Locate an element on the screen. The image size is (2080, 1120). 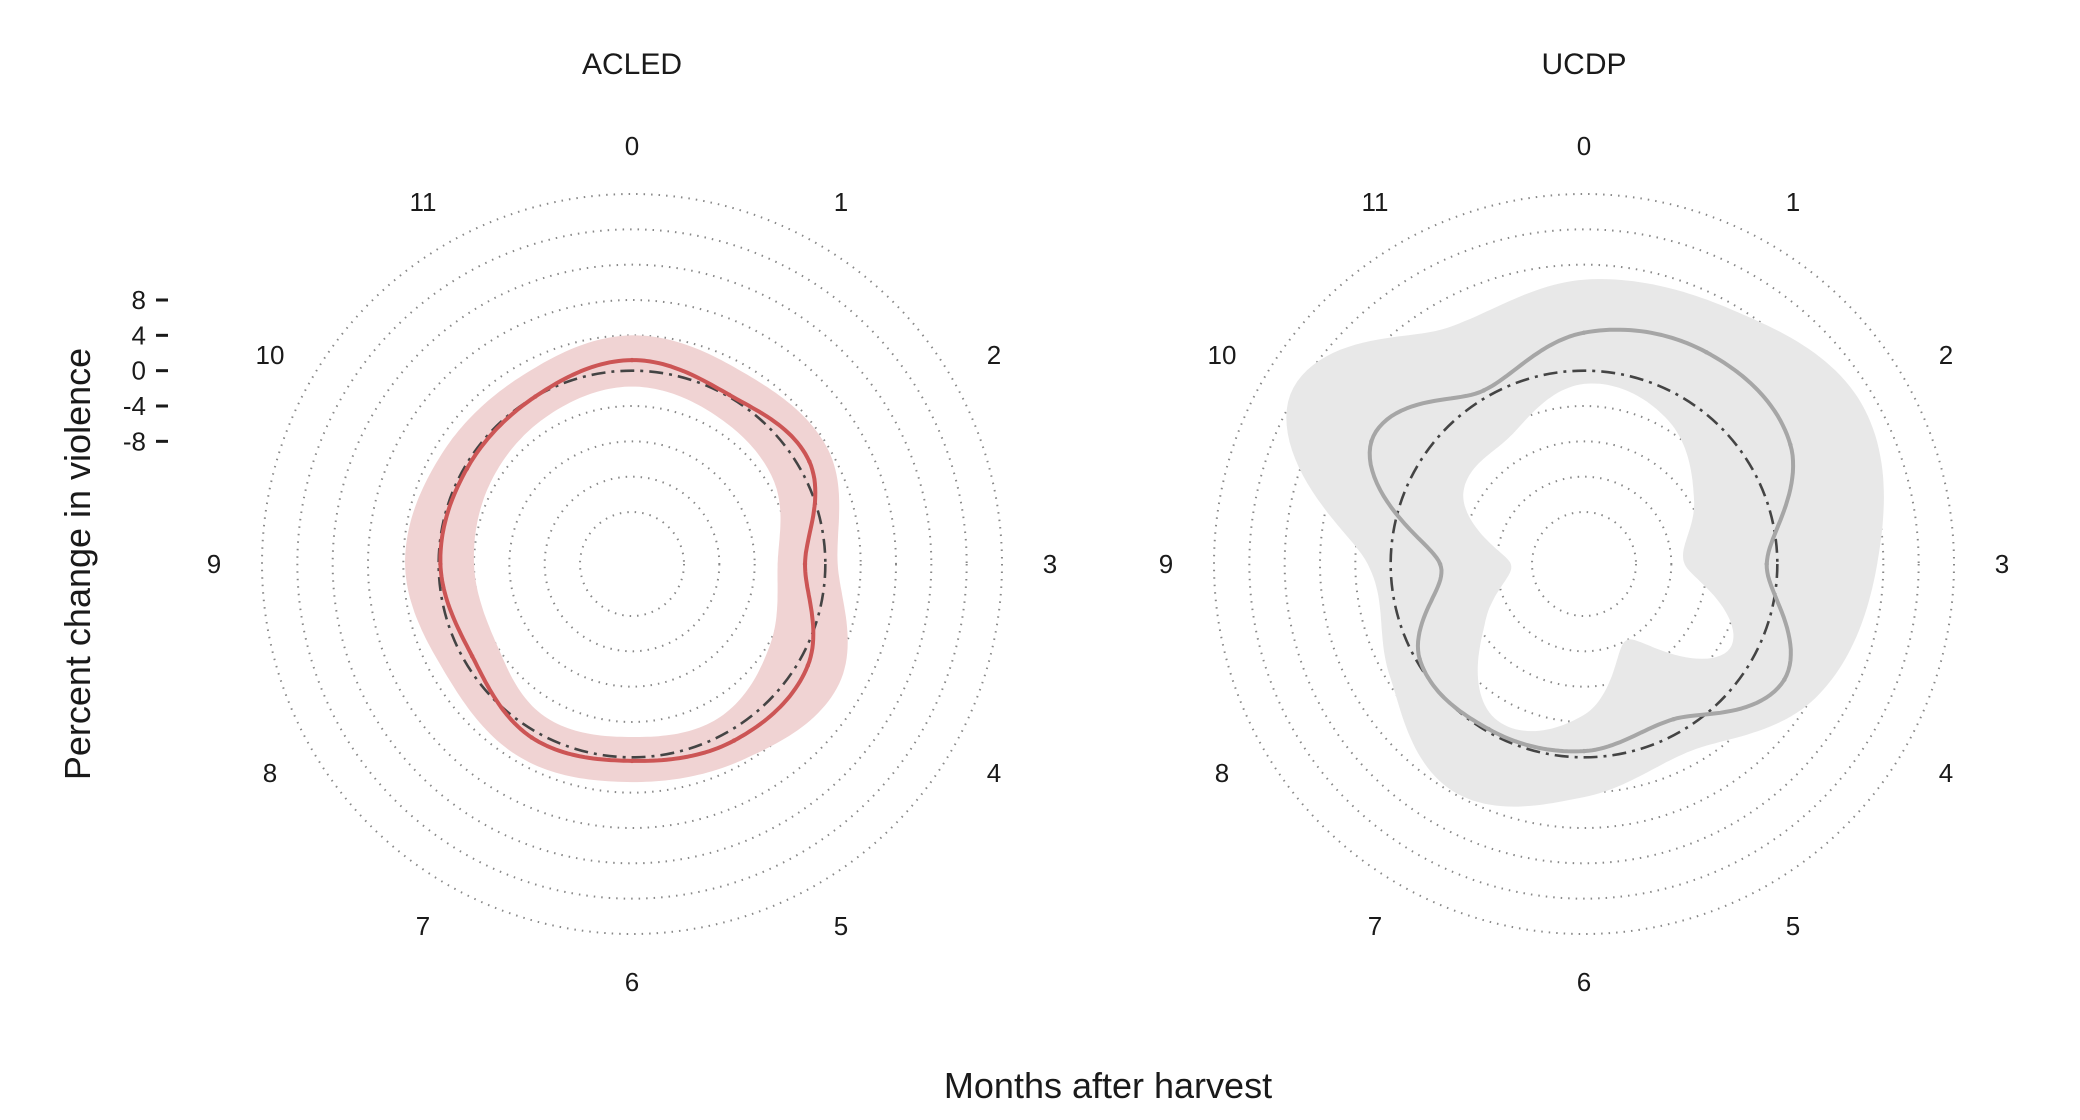
acled-panel-title: ACLED is located at coordinates (632, 64).